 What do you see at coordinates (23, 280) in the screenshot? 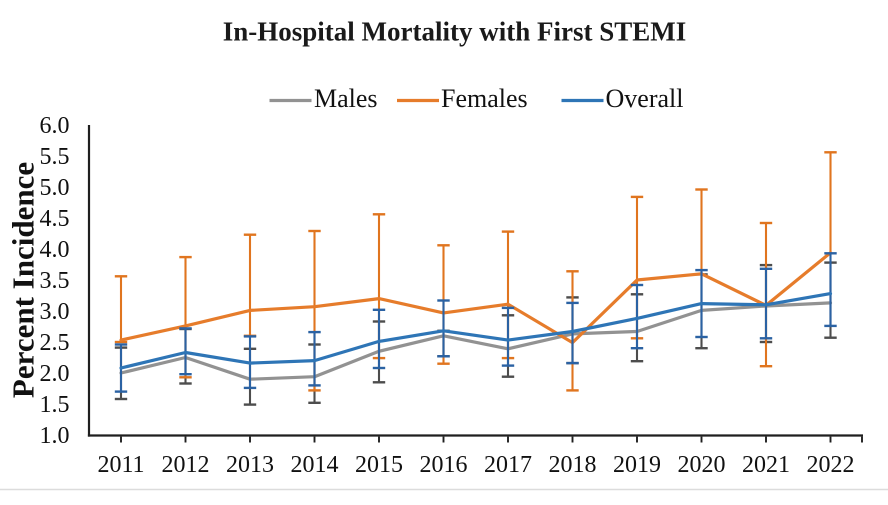
I see `svg-text: Percent Incidence` at bounding box center [23, 280].